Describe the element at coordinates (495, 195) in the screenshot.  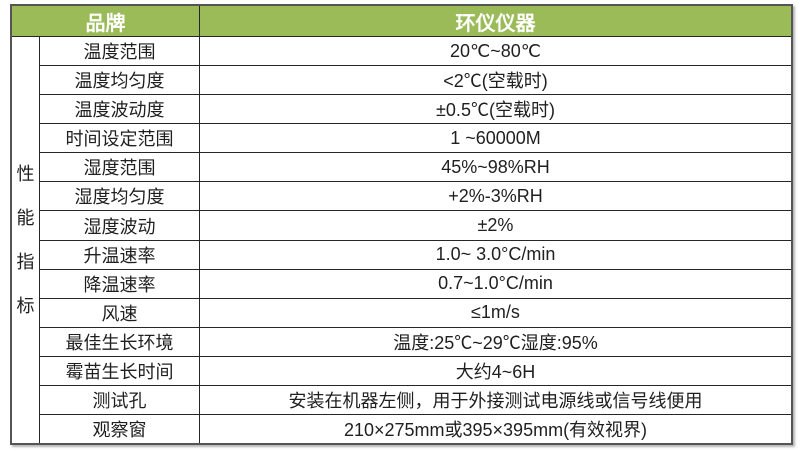
I see `row-value: +2%-3%RH` at that location.